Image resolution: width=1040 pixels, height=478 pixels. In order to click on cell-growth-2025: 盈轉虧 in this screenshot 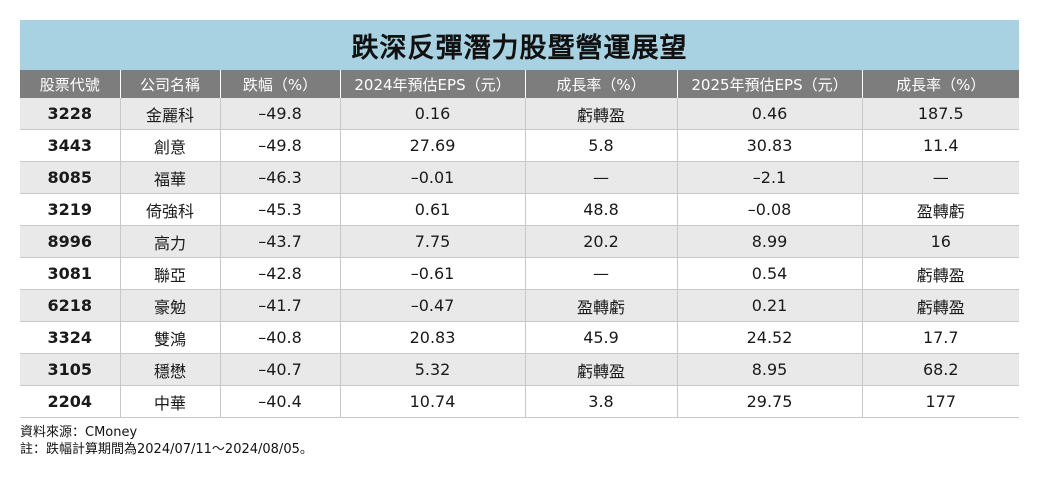, I will do `click(940, 209)`.